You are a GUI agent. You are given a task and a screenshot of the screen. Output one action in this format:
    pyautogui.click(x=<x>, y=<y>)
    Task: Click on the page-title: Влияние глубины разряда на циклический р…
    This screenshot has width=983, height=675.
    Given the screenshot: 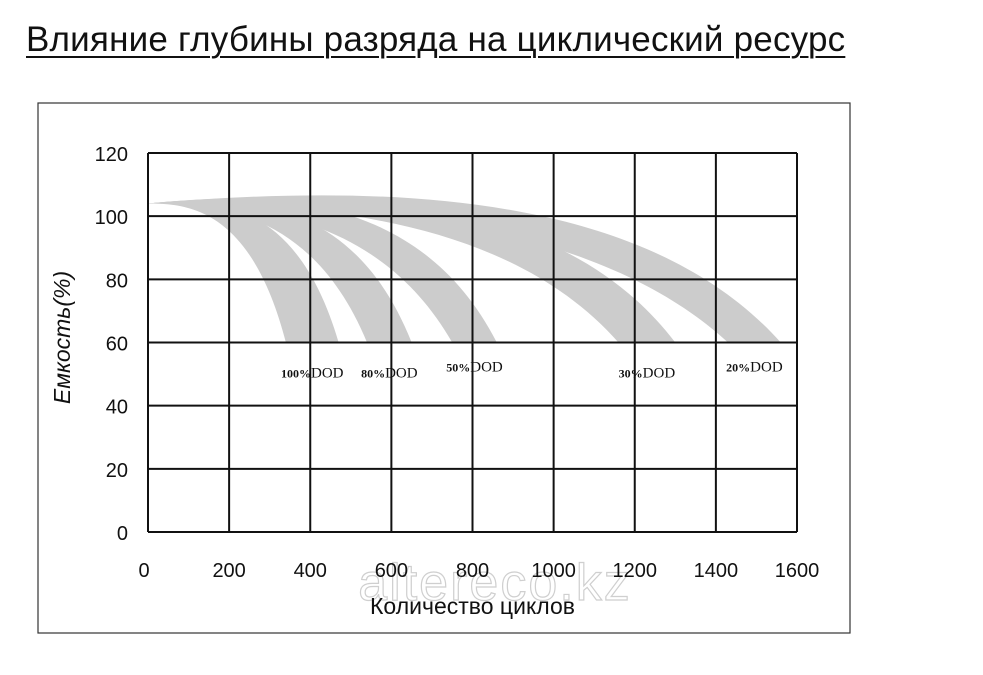 What is the action you would take?
    pyautogui.click(x=436, y=39)
    